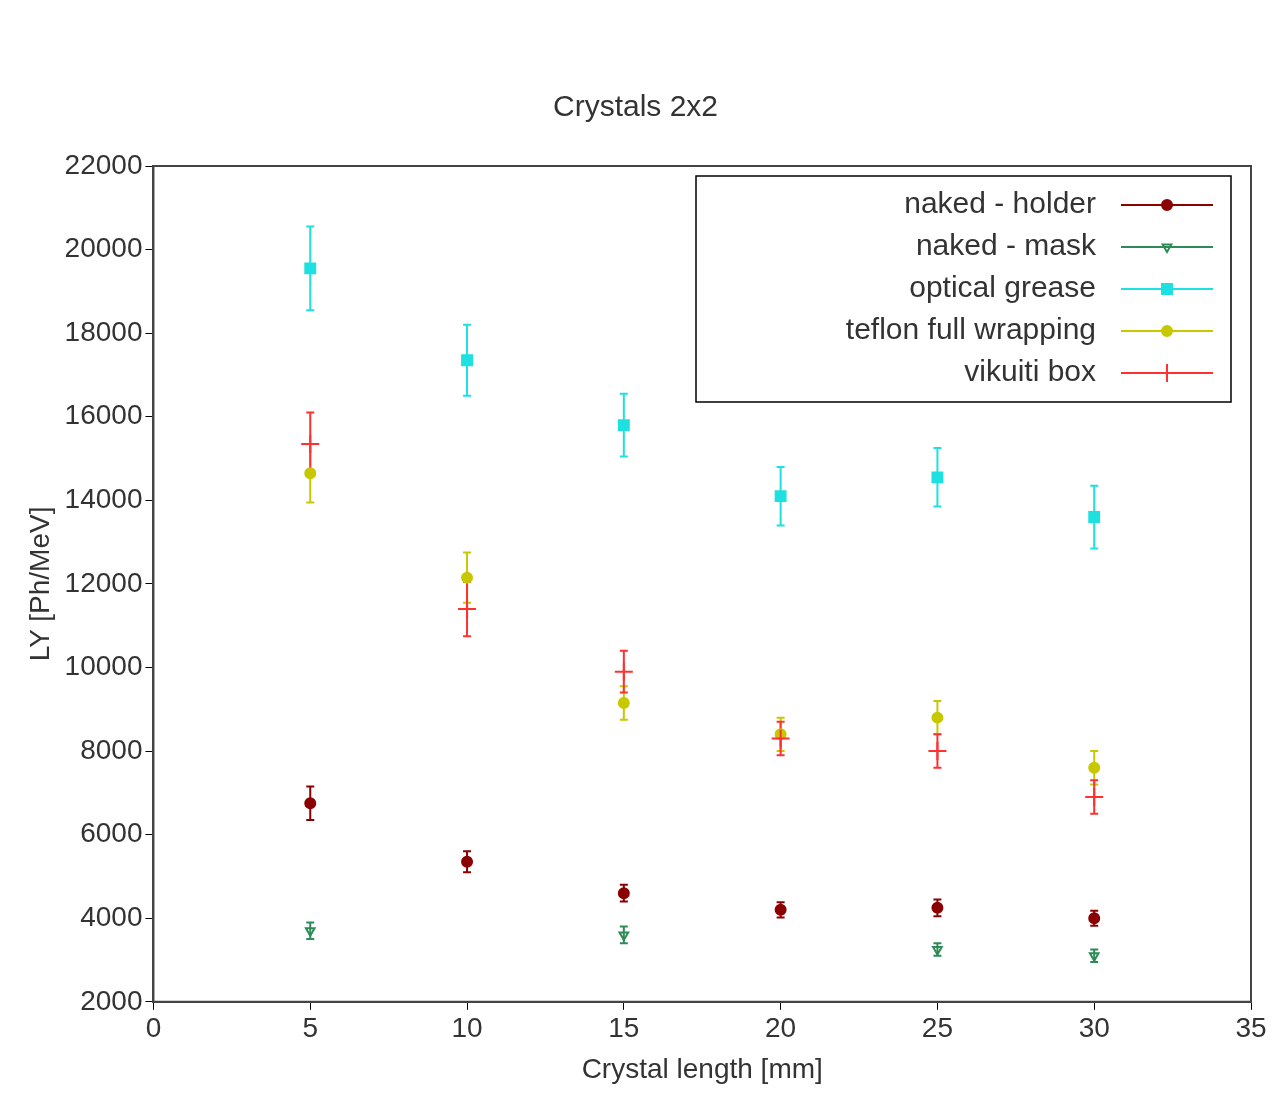 This screenshot has width=1281, height=1111. Describe the element at coordinates (1000, 203) in the screenshot. I see `legend-label: naked - holder` at that location.